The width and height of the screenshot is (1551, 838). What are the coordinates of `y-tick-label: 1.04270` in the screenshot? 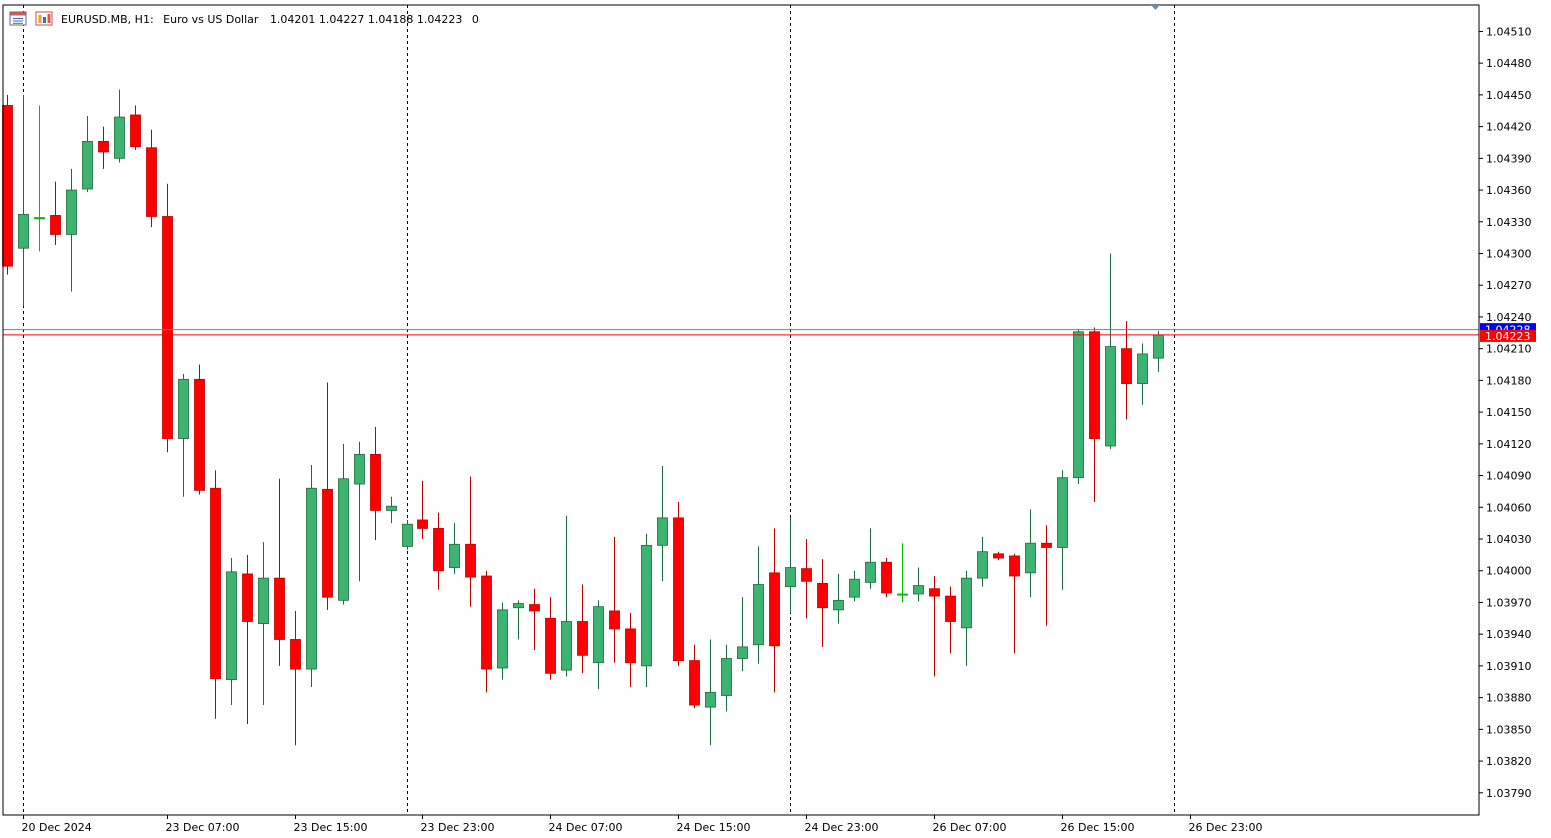 It's located at (1509, 285).